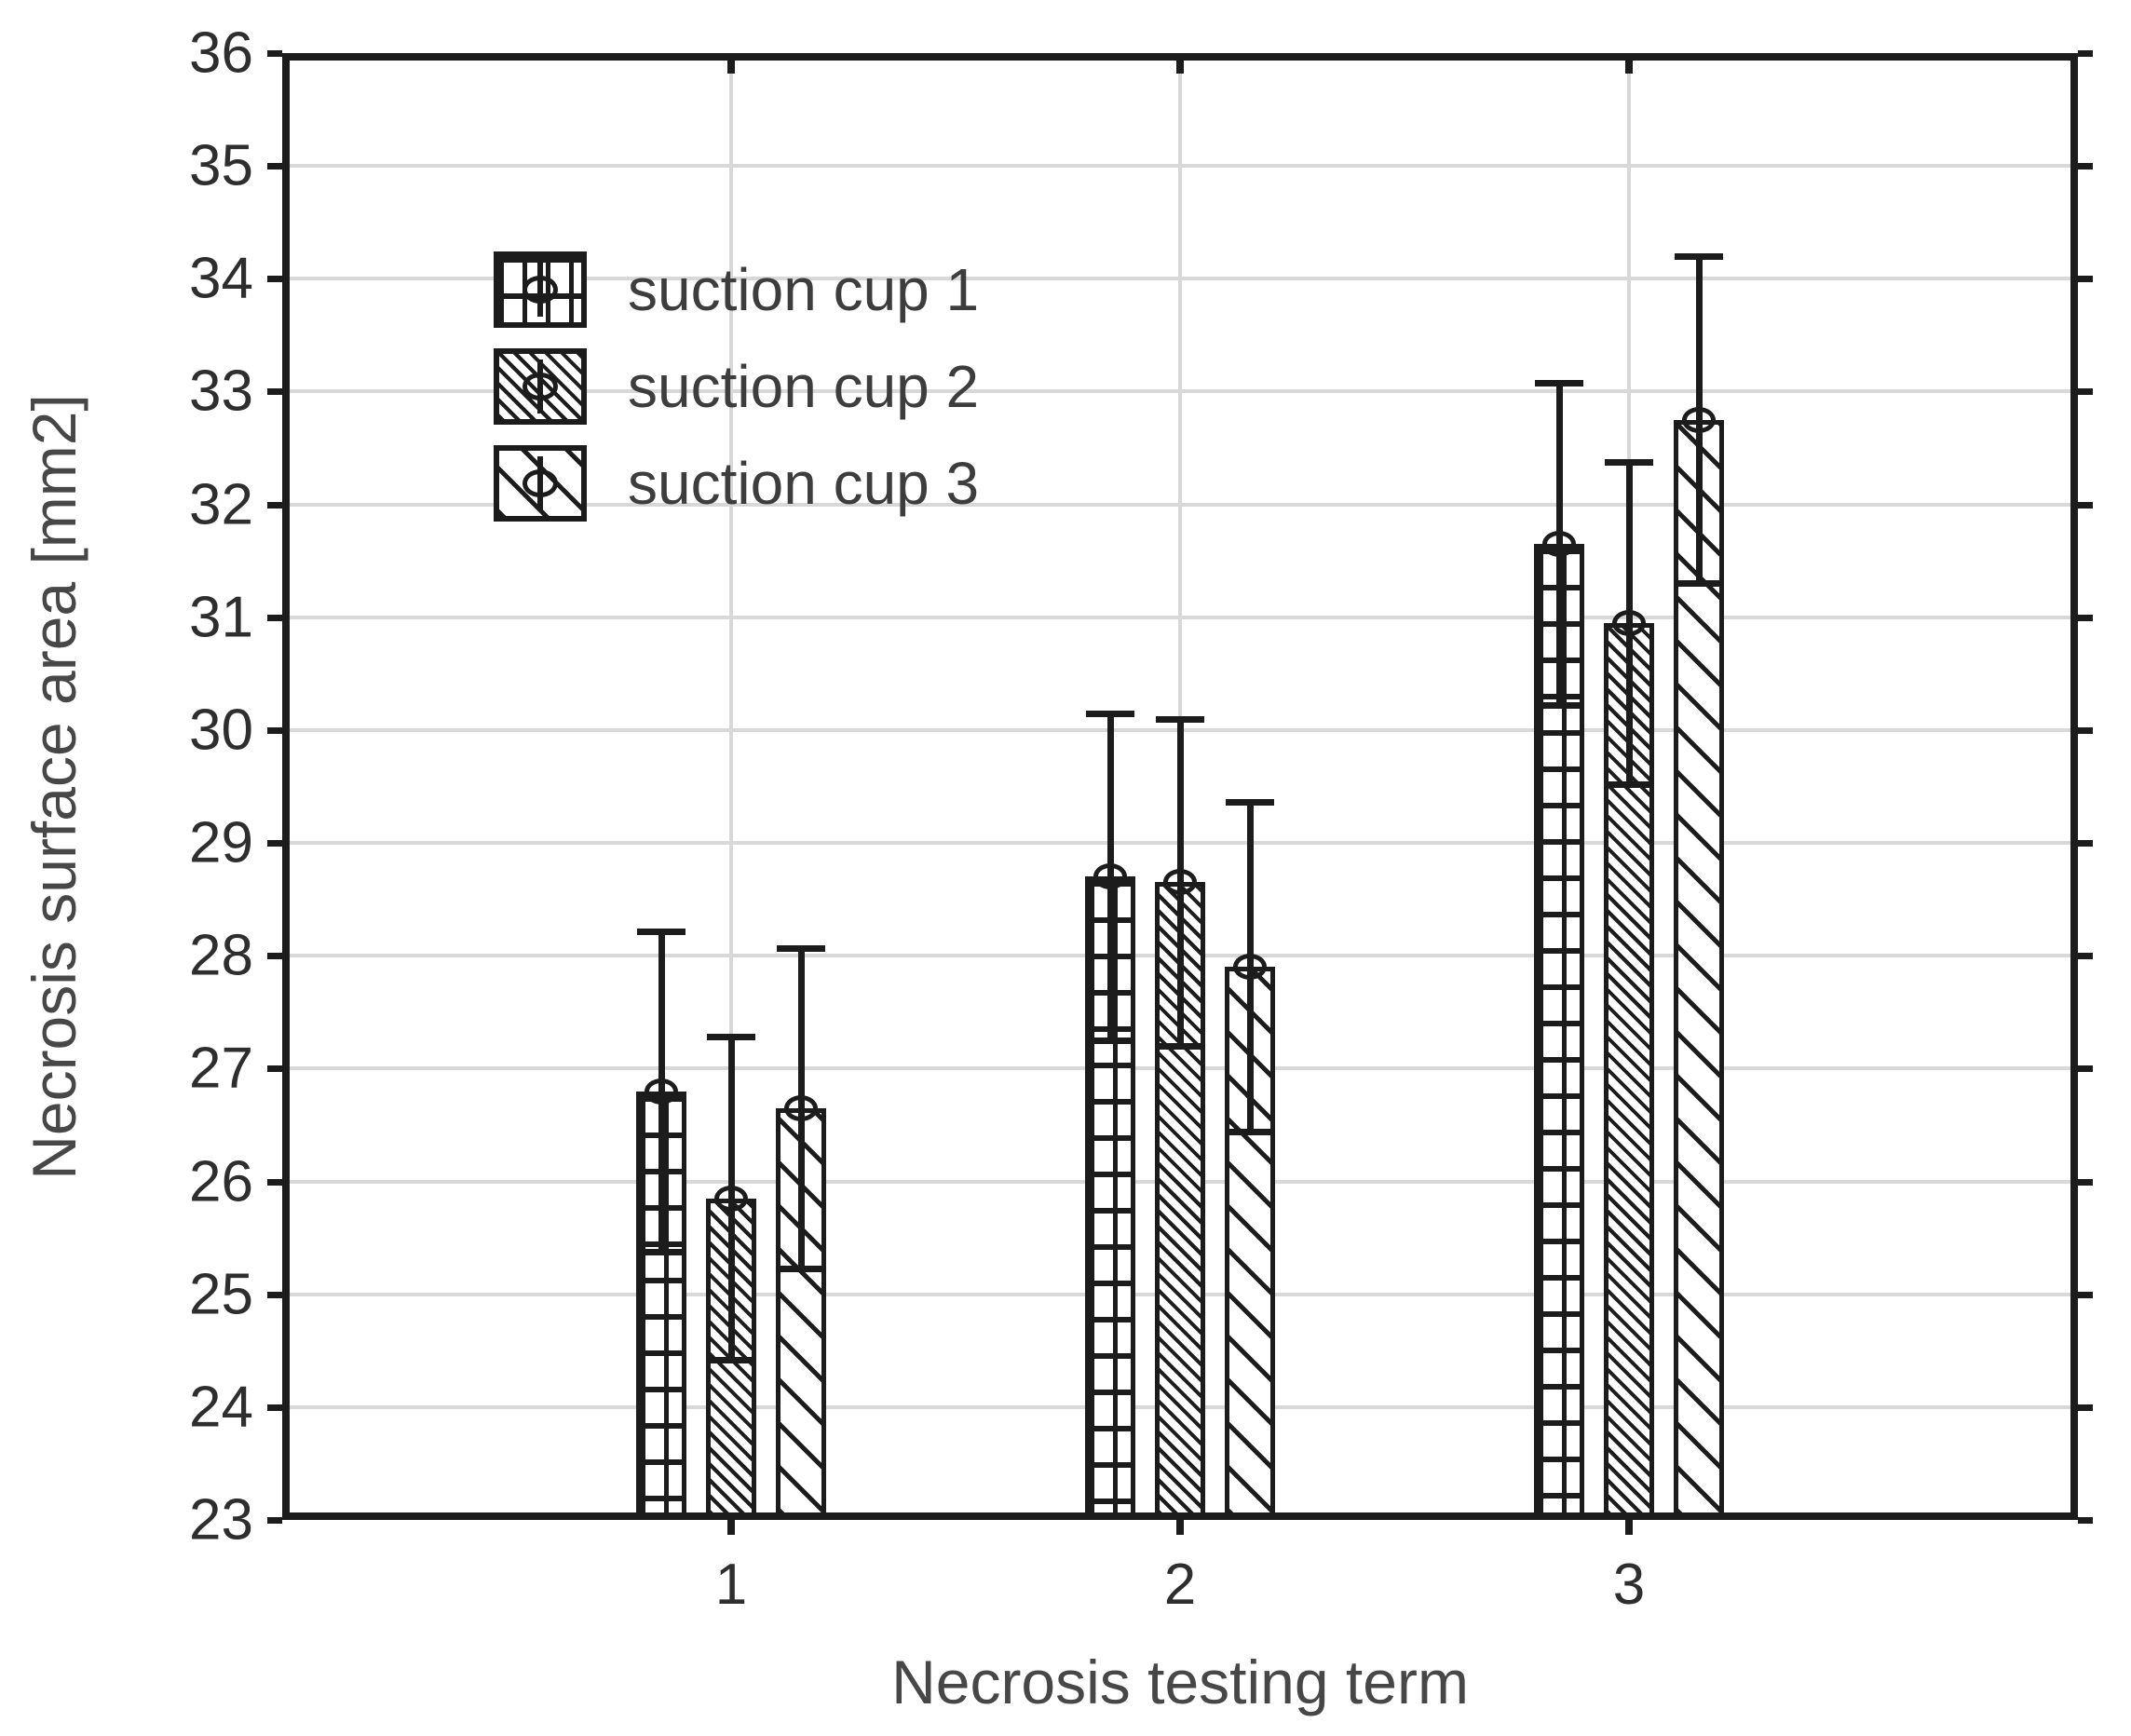  Describe the element at coordinates (221, 955) in the screenshot. I see `y-tick-label: 28` at that location.